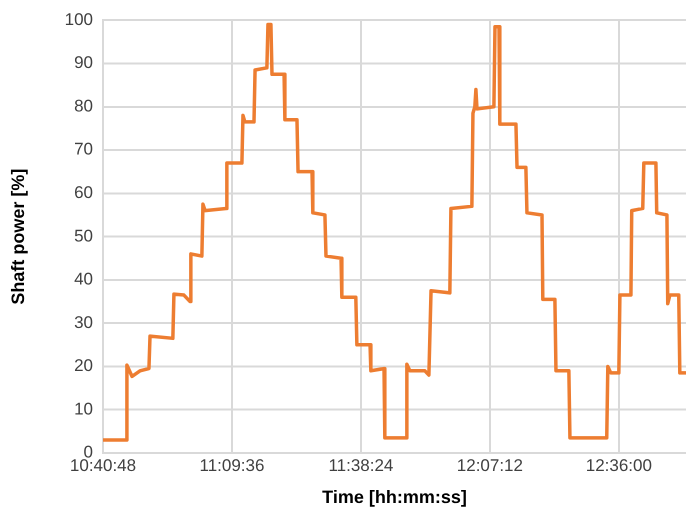 The width and height of the screenshot is (686, 517). What do you see at coordinates (18, 236) in the screenshot?
I see `y-axis-title: Shaft power [%]` at bounding box center [18, 236].